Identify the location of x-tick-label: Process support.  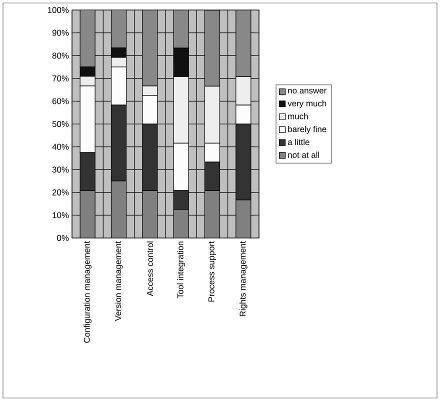
(212, 271).